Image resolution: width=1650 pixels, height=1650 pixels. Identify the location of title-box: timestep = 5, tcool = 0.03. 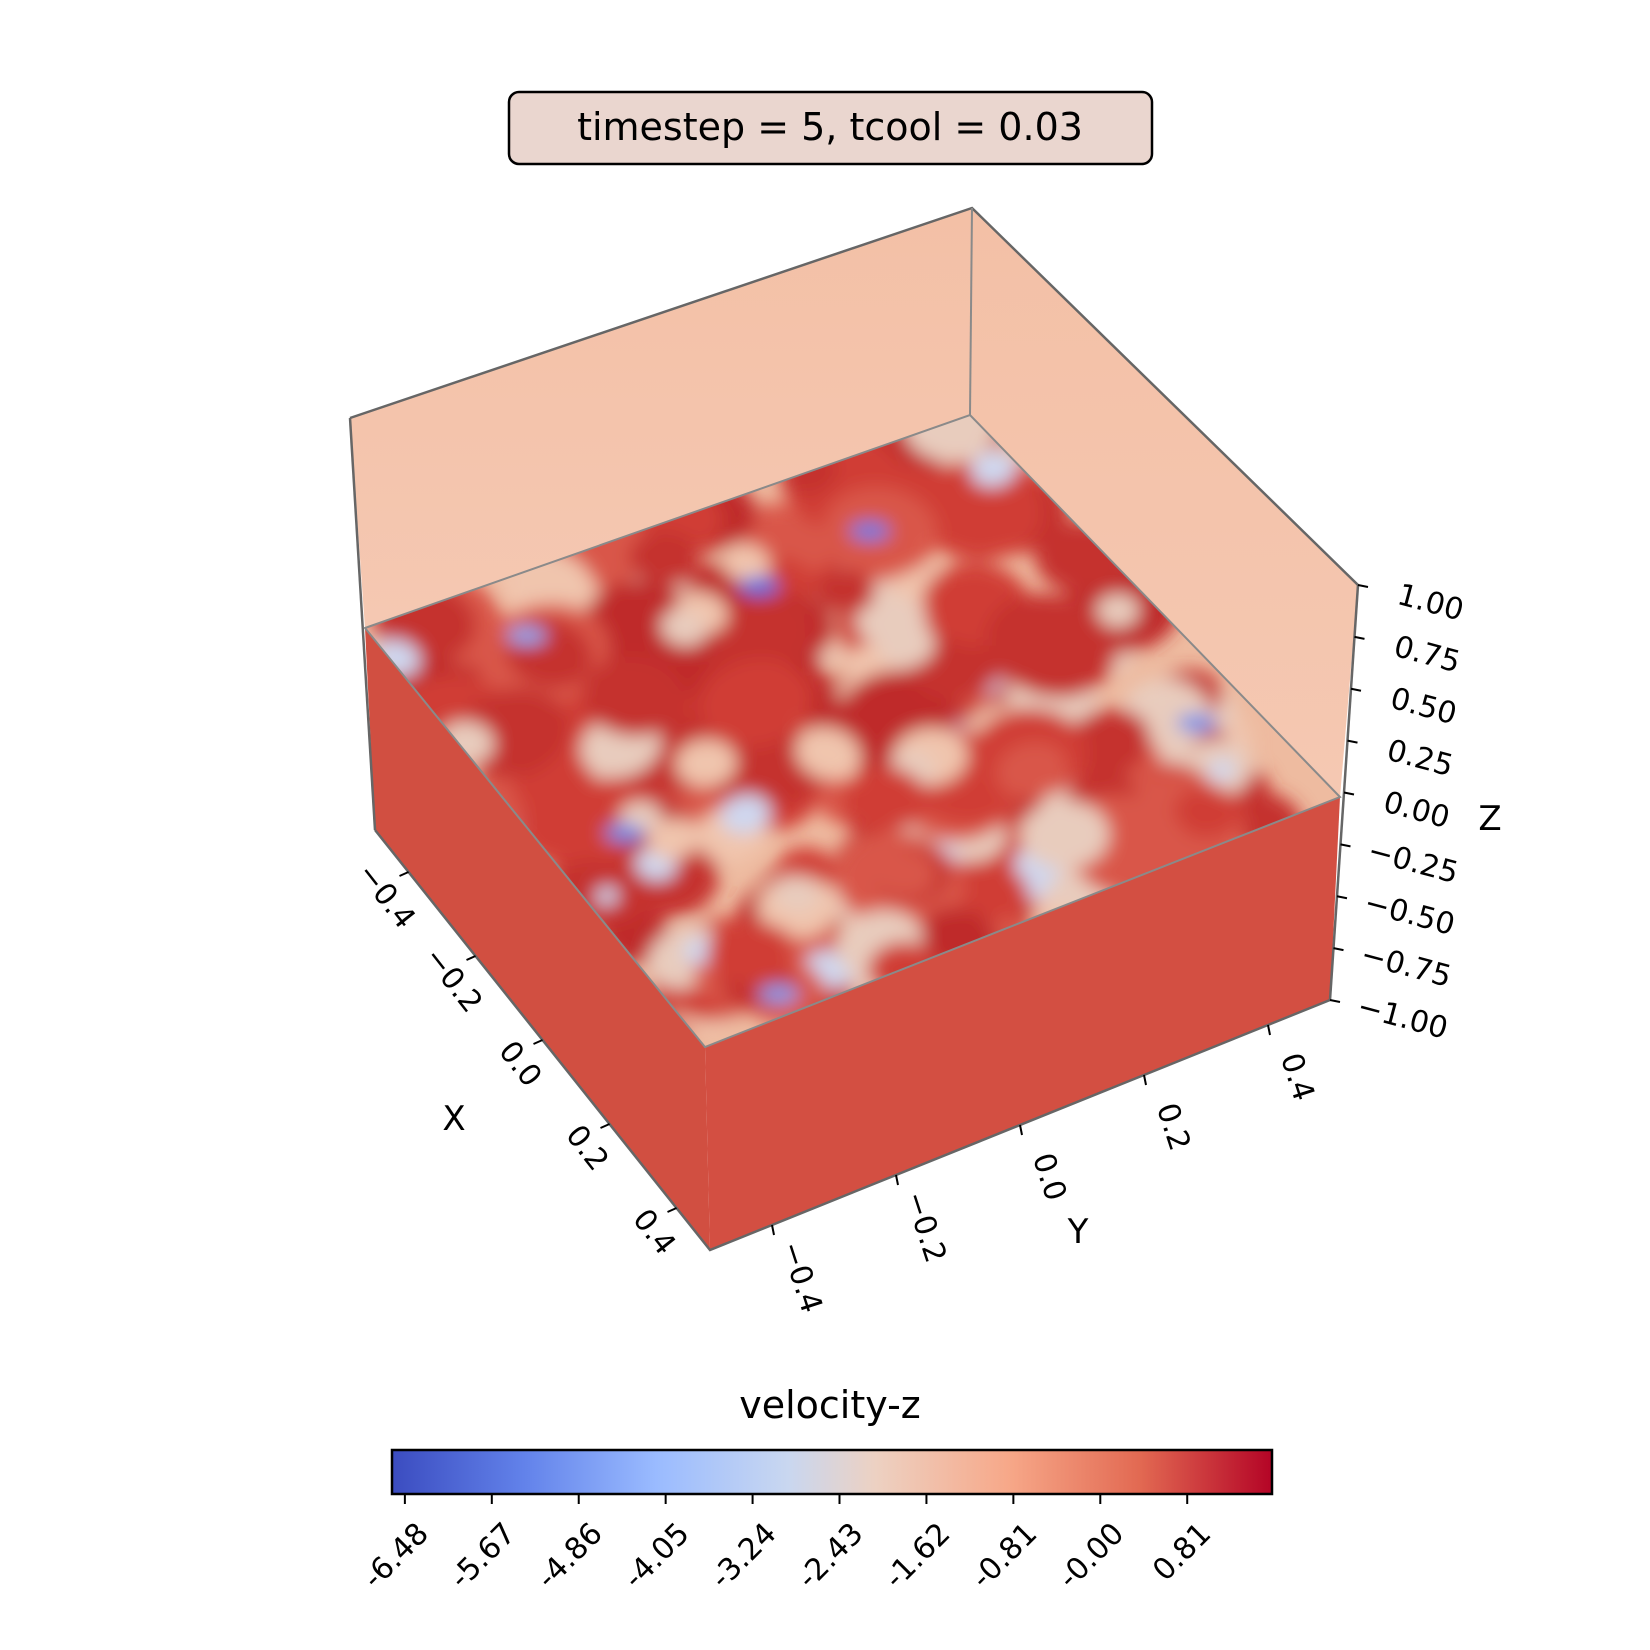
(830, 128).